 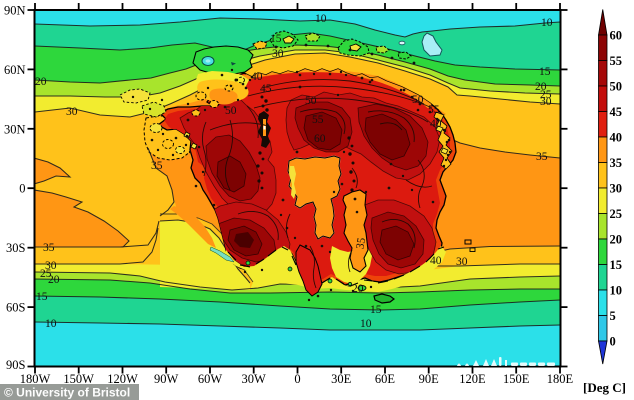 I want to click on svg-text: 60S, so click(x=16, y=308).